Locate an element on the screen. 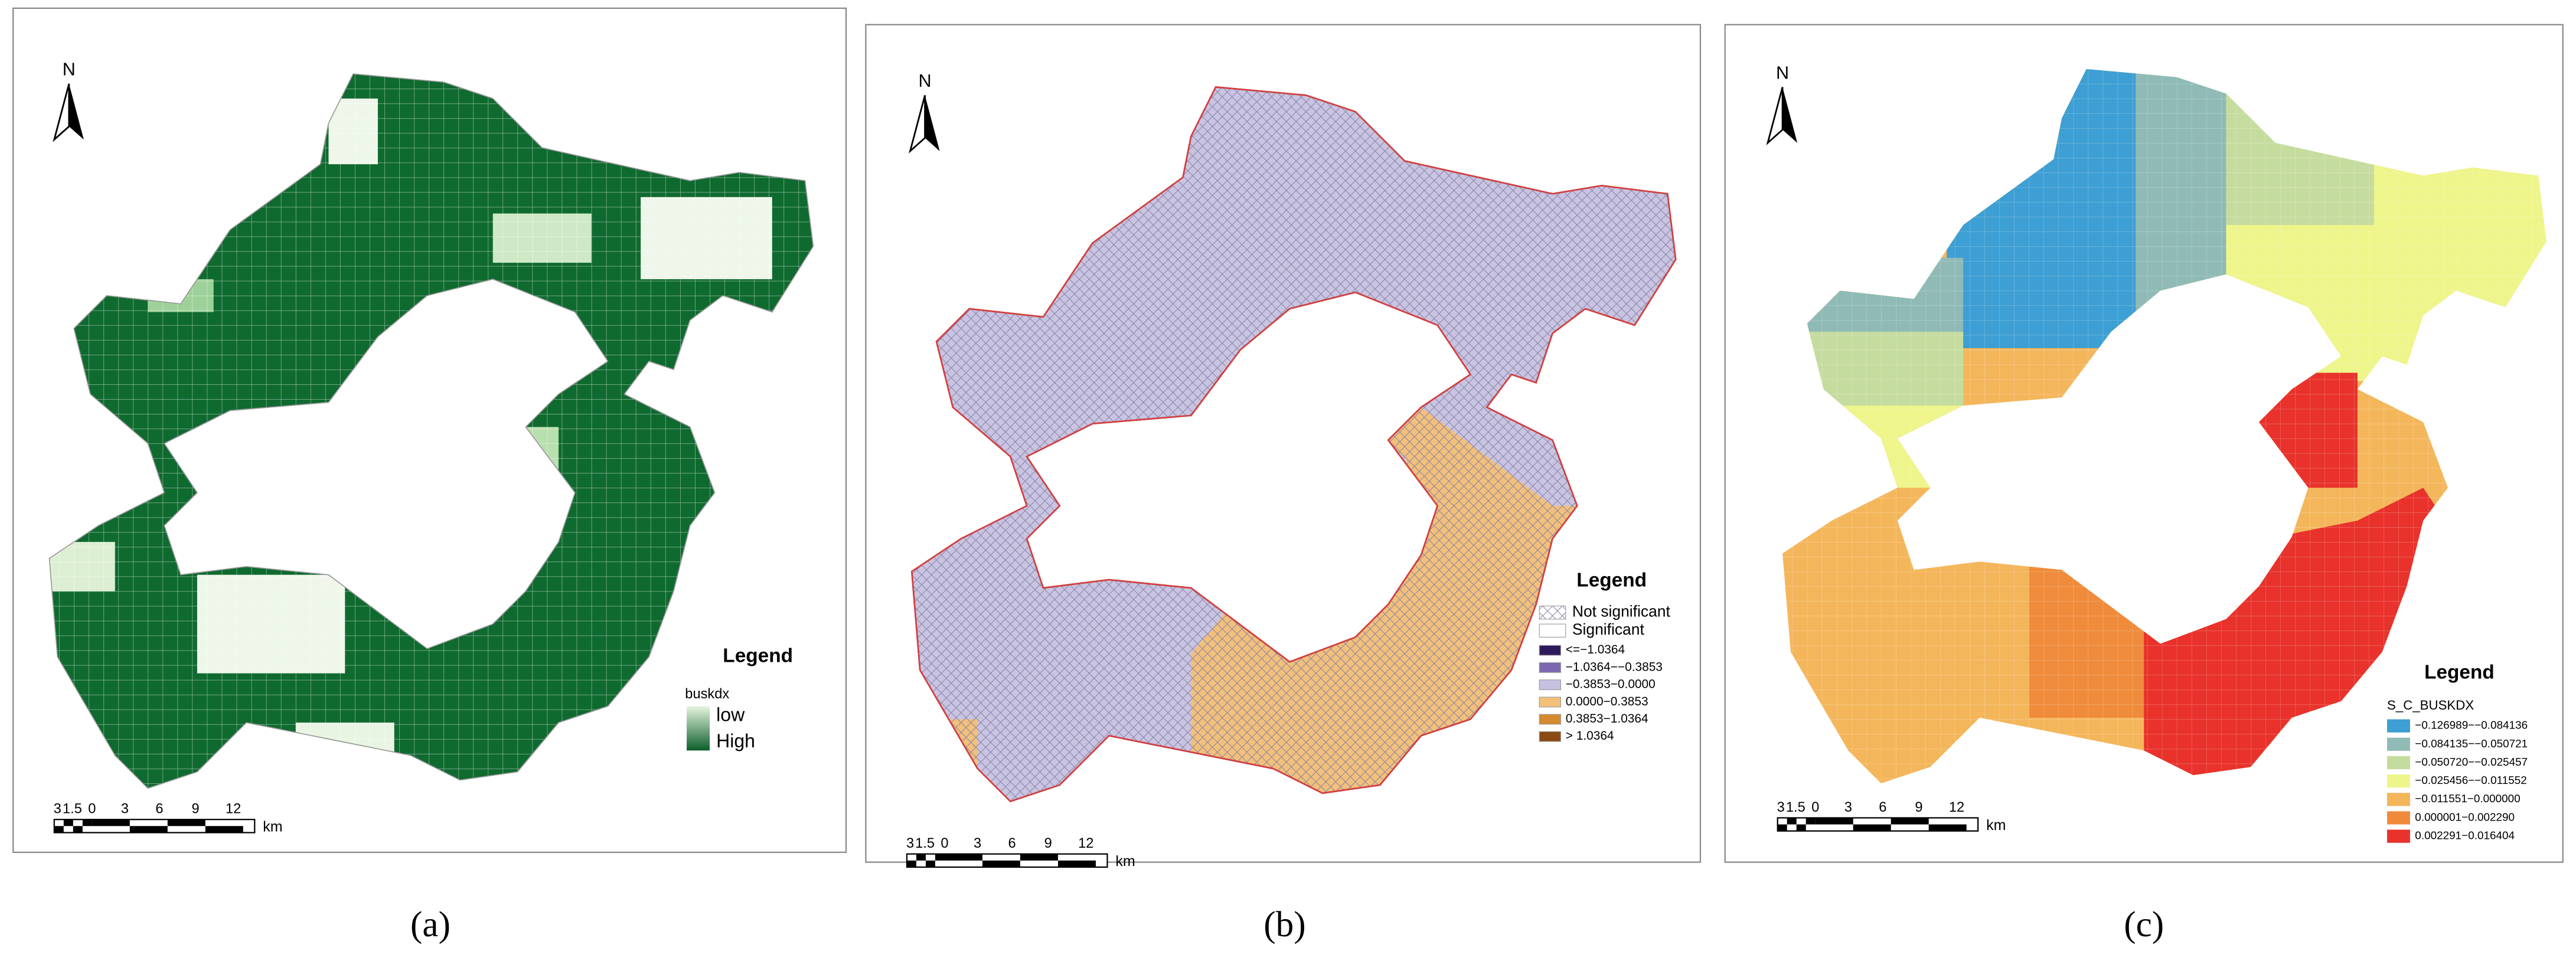 The width and height of the screenshot is (2576, 964). legend-label: −0.3853−0.0000 is located at coordinates (1611, 684).